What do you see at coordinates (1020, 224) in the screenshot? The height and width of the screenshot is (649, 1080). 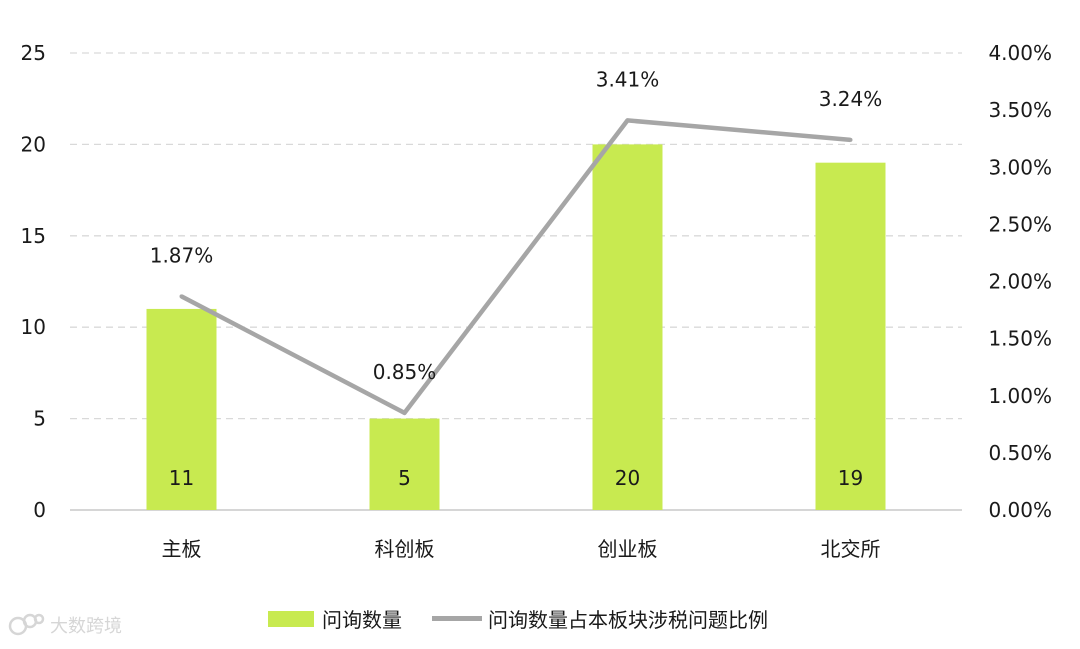 I see `right-axis-tick-label: 2.50%` at bounding box center [1020, 224].